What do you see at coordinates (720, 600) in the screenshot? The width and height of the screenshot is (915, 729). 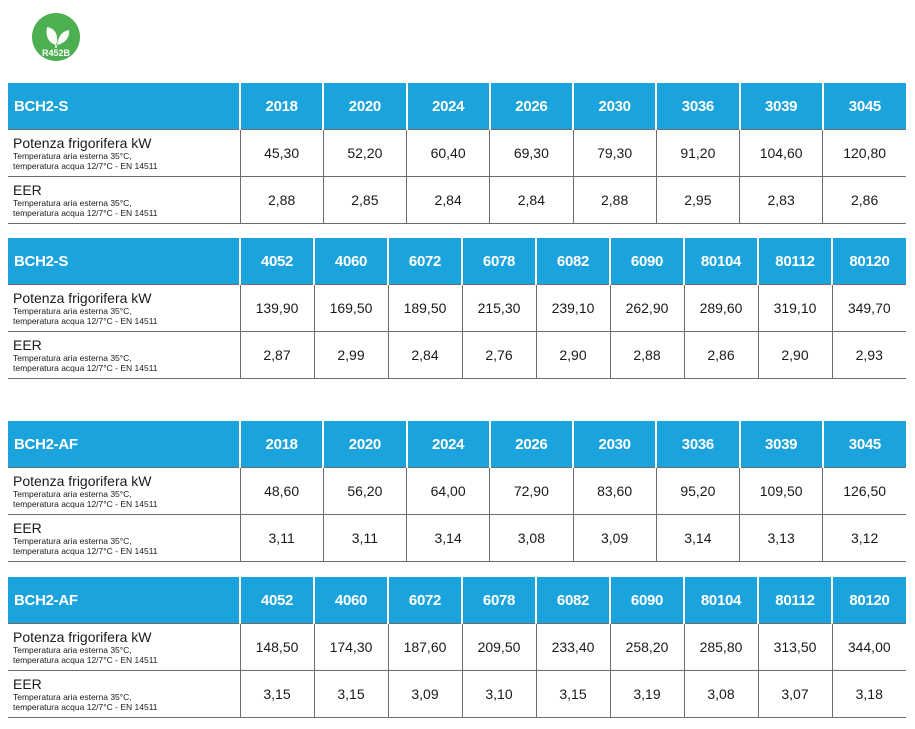 I see `model-header: 80104` at bounding box center [720, 600].